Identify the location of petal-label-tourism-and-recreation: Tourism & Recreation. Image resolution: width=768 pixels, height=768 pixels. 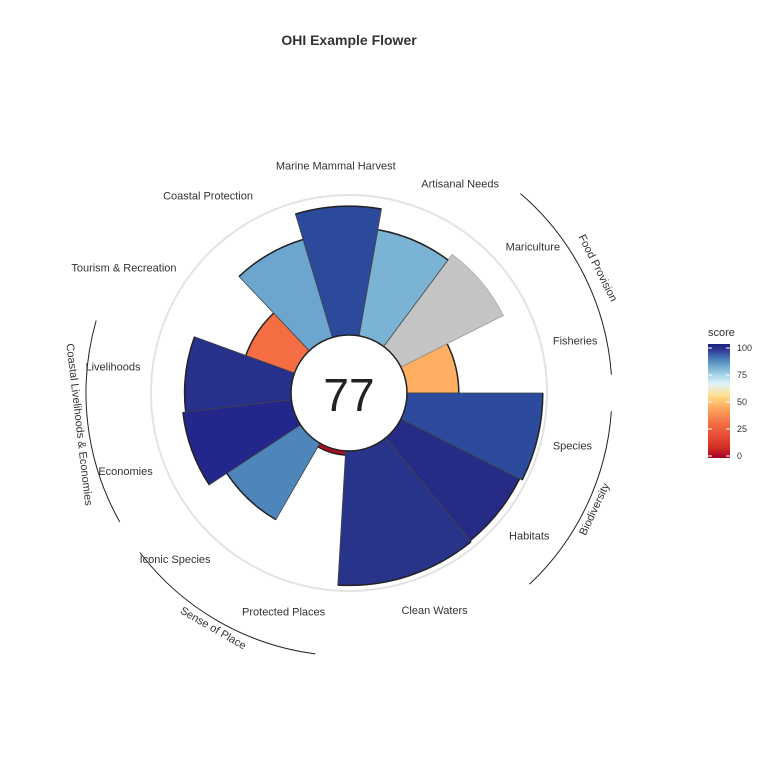
(123, 269).